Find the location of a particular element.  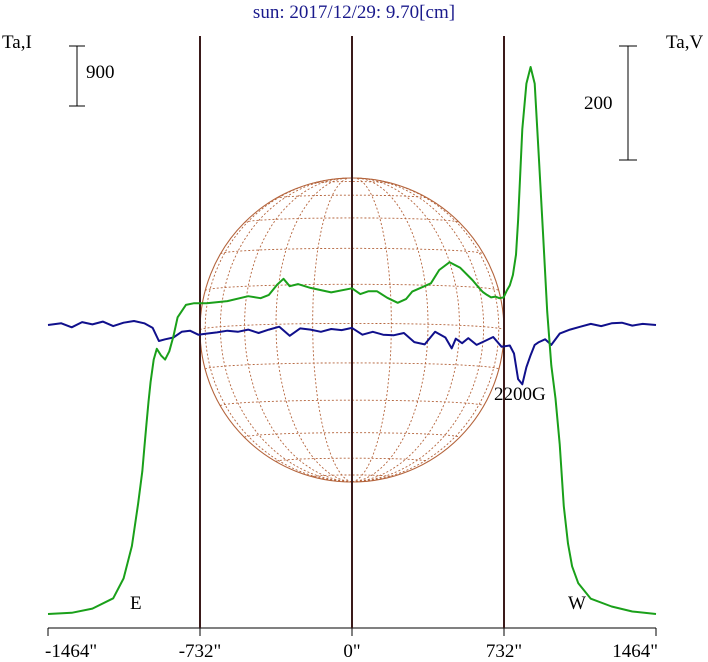

polarization-series-line is located at coordinates (352, 353).